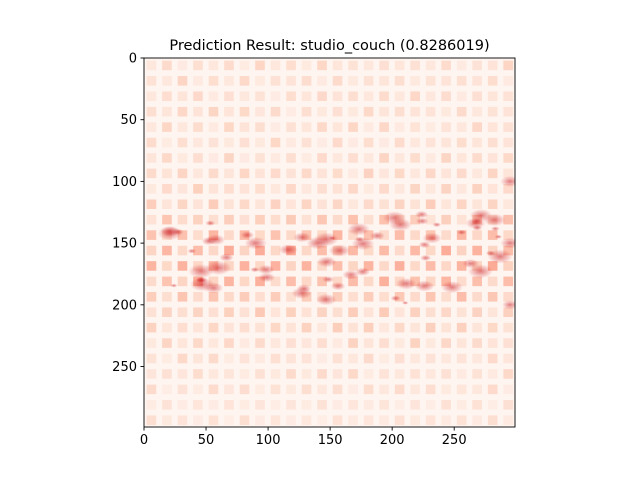  Describe the element at coordinates (128, 213) in the screenshot. I see `y-axis: 0 50 100 150 200 250` at that location.